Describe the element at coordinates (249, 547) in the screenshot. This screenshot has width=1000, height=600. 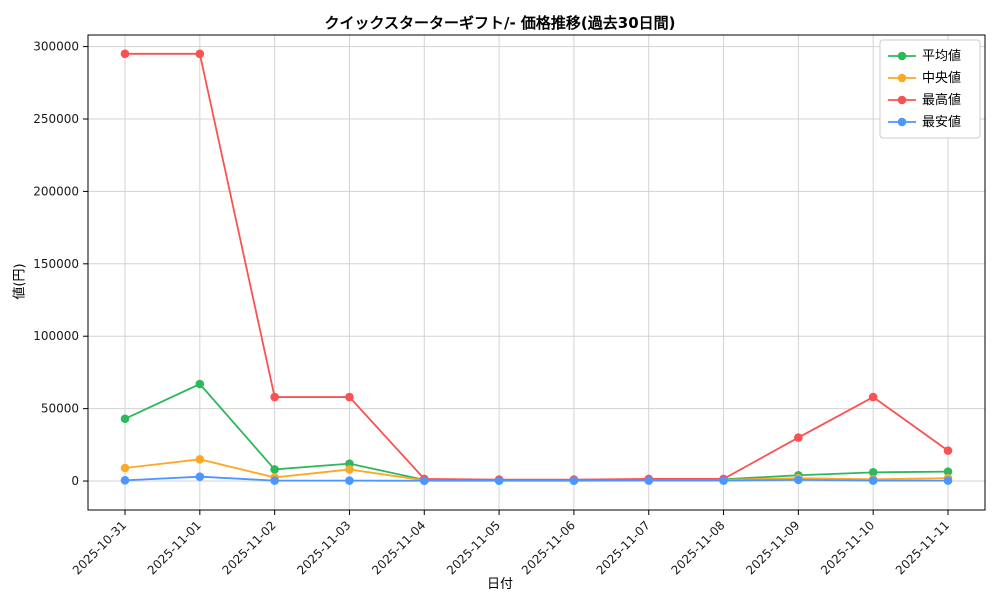
I see `x-tick-label: 2025-11-02` at that location.